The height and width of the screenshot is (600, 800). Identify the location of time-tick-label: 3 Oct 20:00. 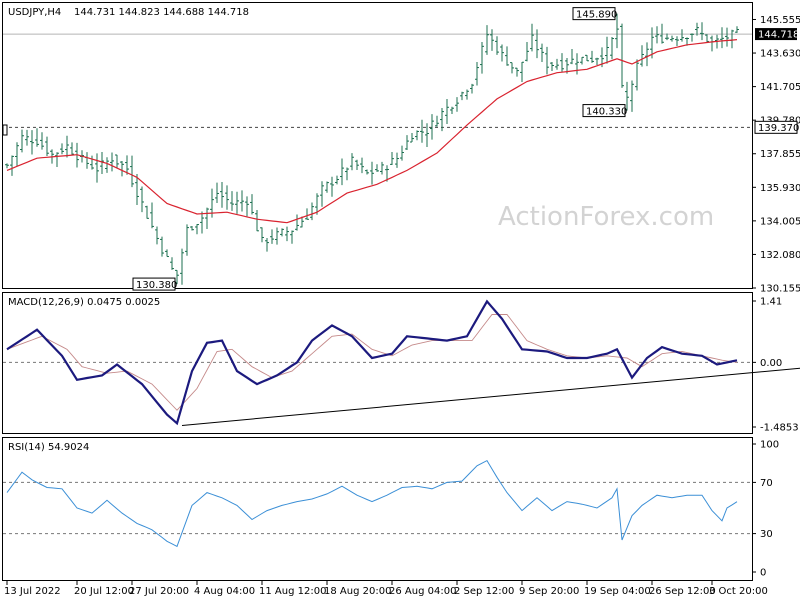
(738, 591).